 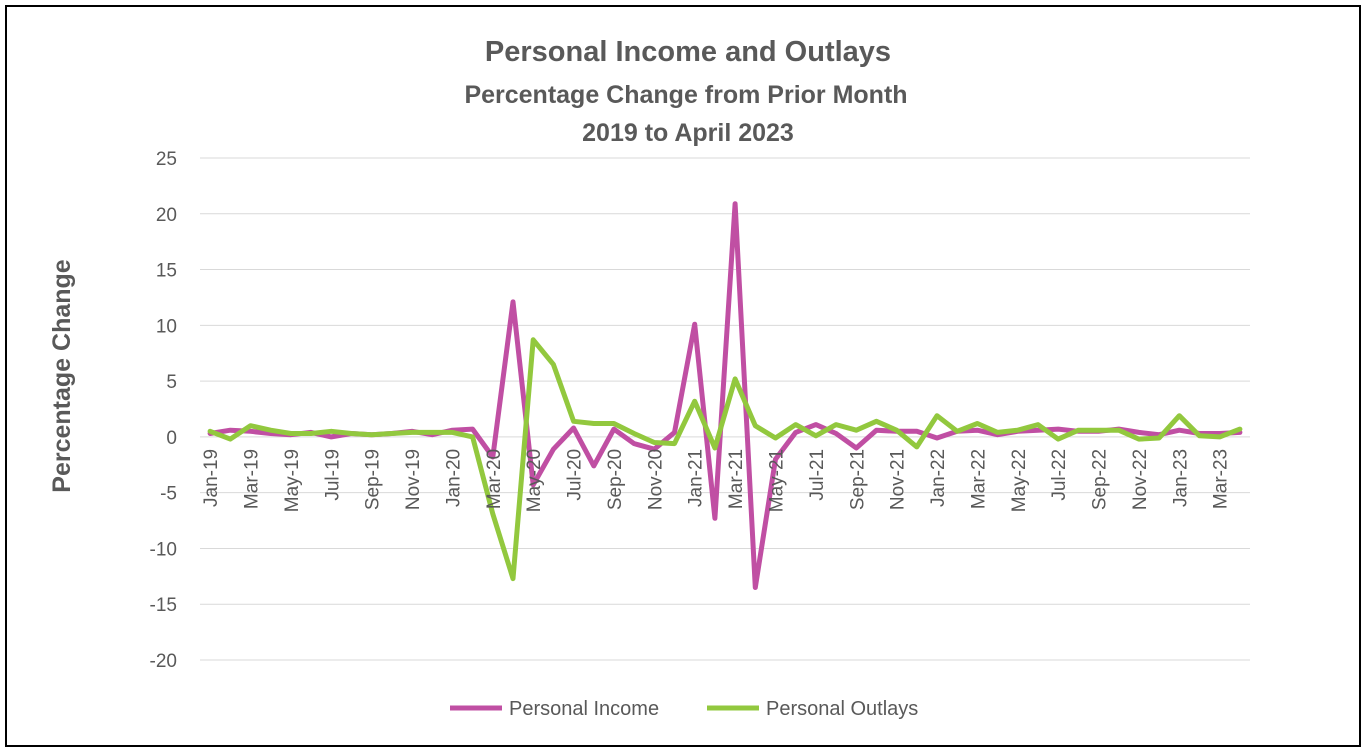 I want to click on x-tick-label: May-22, so click(x=1019, y=480).